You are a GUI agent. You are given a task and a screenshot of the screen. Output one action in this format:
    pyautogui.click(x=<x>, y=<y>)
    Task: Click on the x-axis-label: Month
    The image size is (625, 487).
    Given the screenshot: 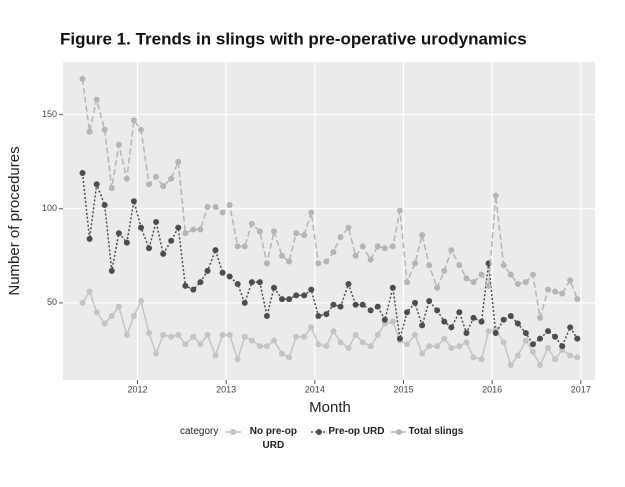 What is the action you would take?
    pyautogui.click(x=330, y=407)
    